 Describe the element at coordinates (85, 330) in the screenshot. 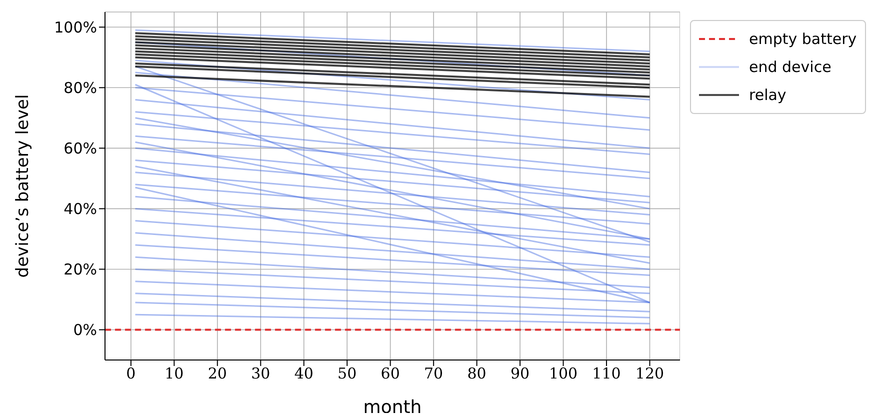

I see `y-tick-label: 0%` at that location.